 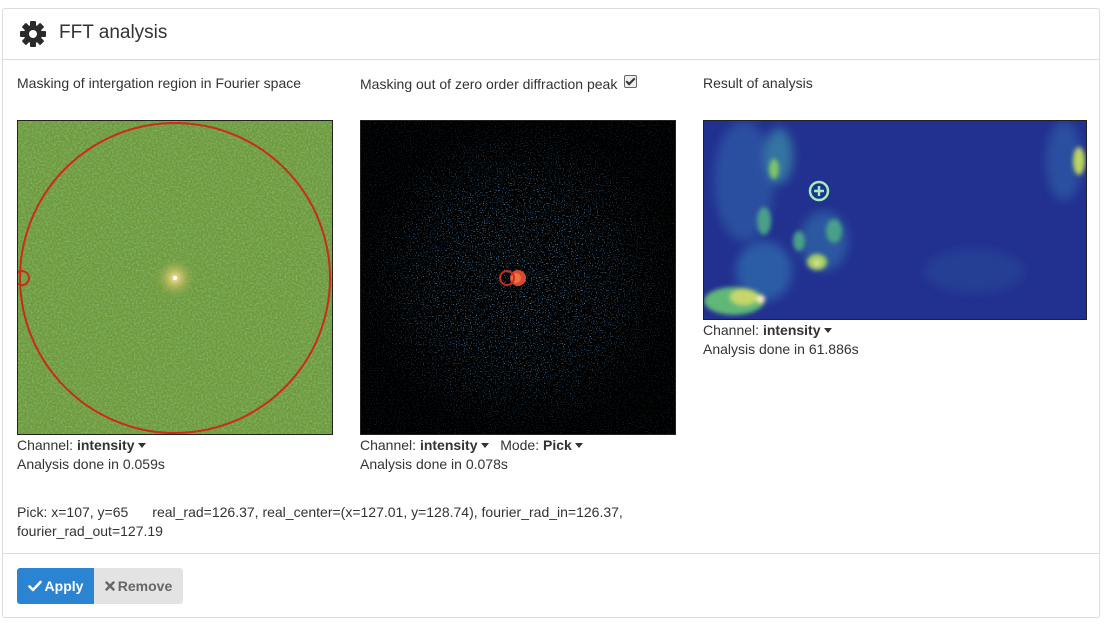 I want to click on fourier-mask-image, so click(x=175, y=277).